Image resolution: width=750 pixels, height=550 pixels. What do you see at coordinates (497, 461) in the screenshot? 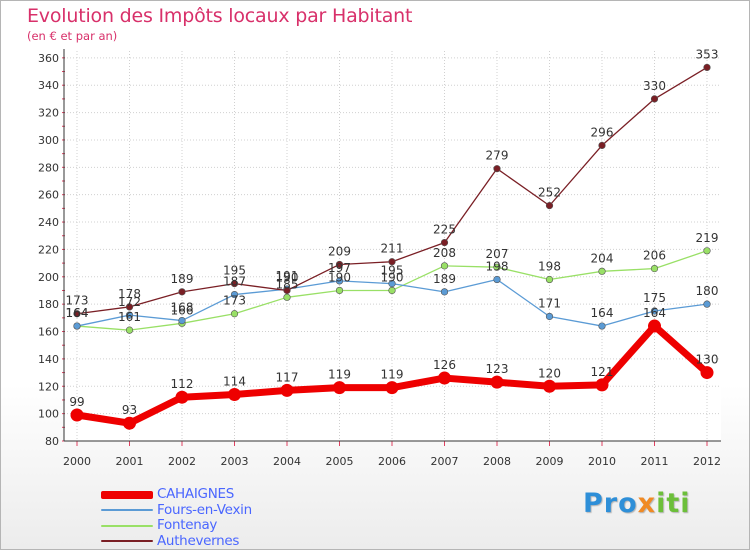
I see `x-tick-label: 2008` at bounding box center [497, 461].